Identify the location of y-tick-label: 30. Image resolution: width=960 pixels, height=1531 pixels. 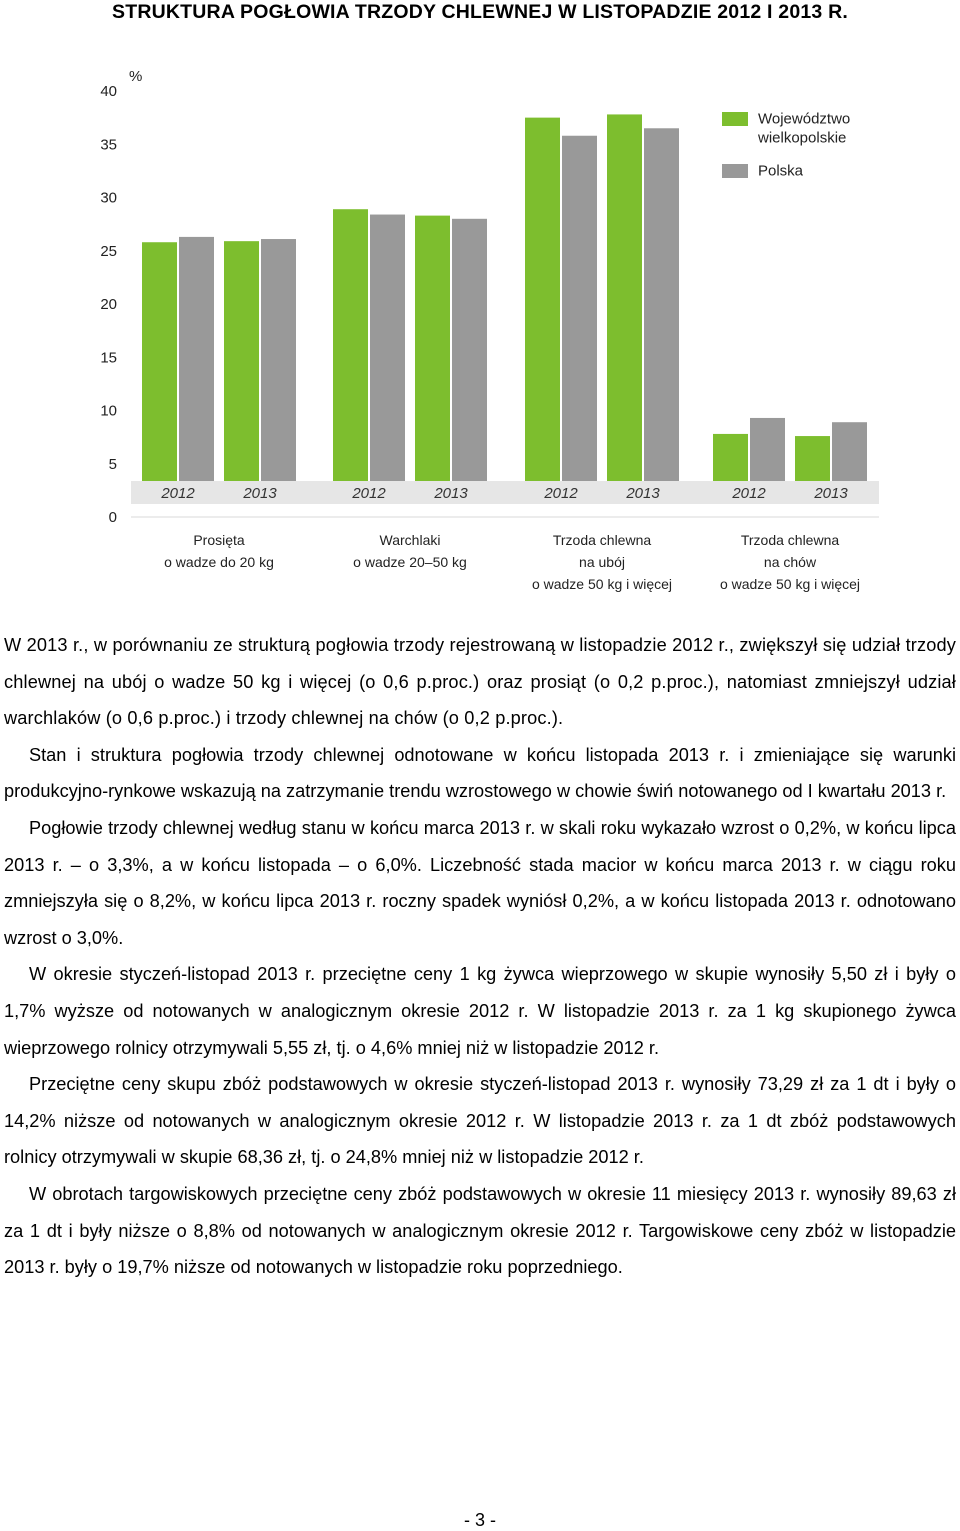
(108, 198).